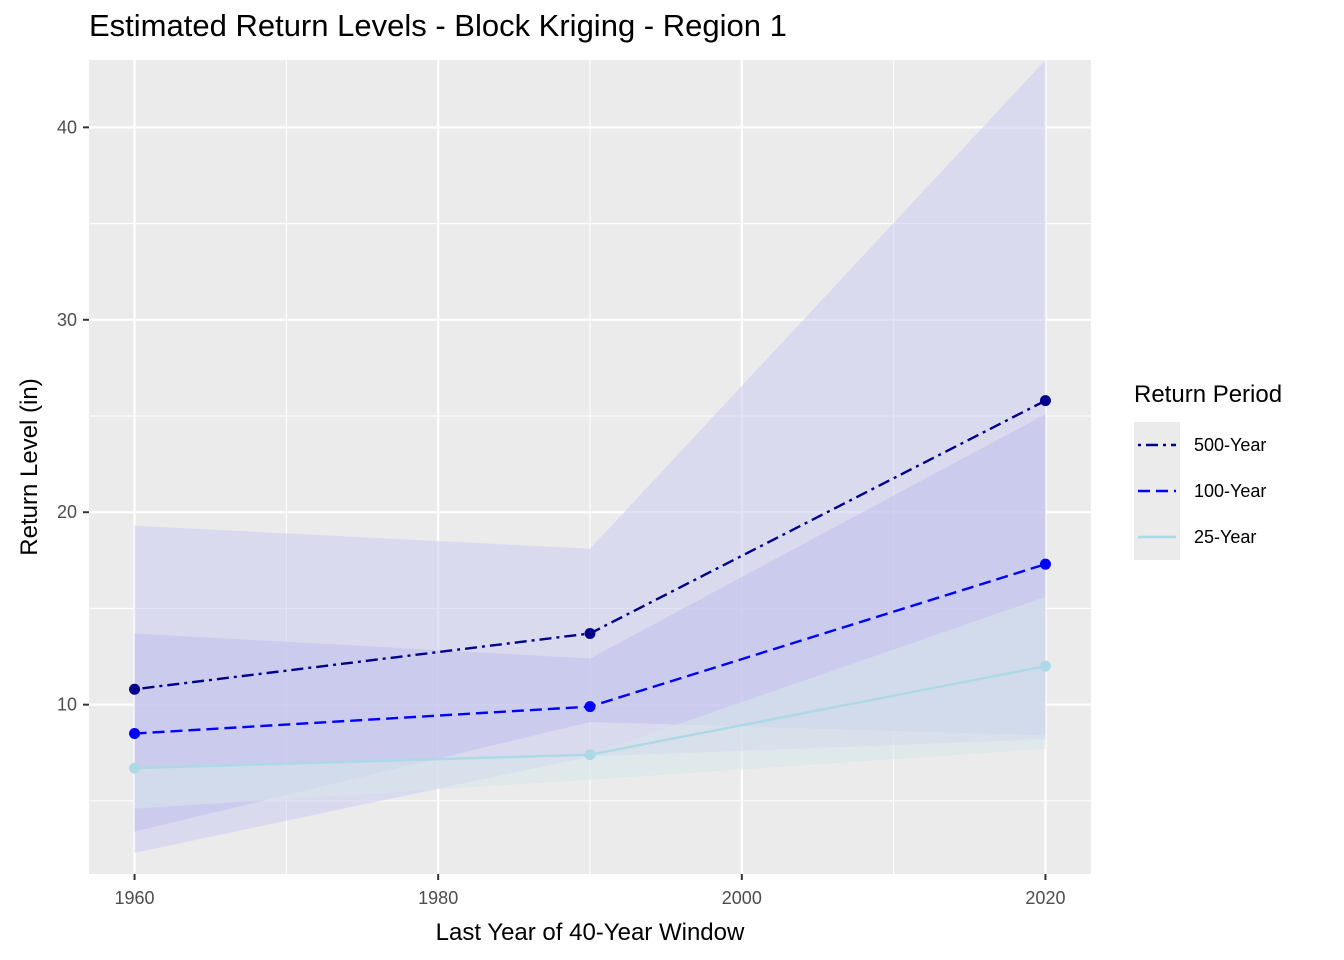  I want to click on x-tick-label: 2000, so click(742, 898).